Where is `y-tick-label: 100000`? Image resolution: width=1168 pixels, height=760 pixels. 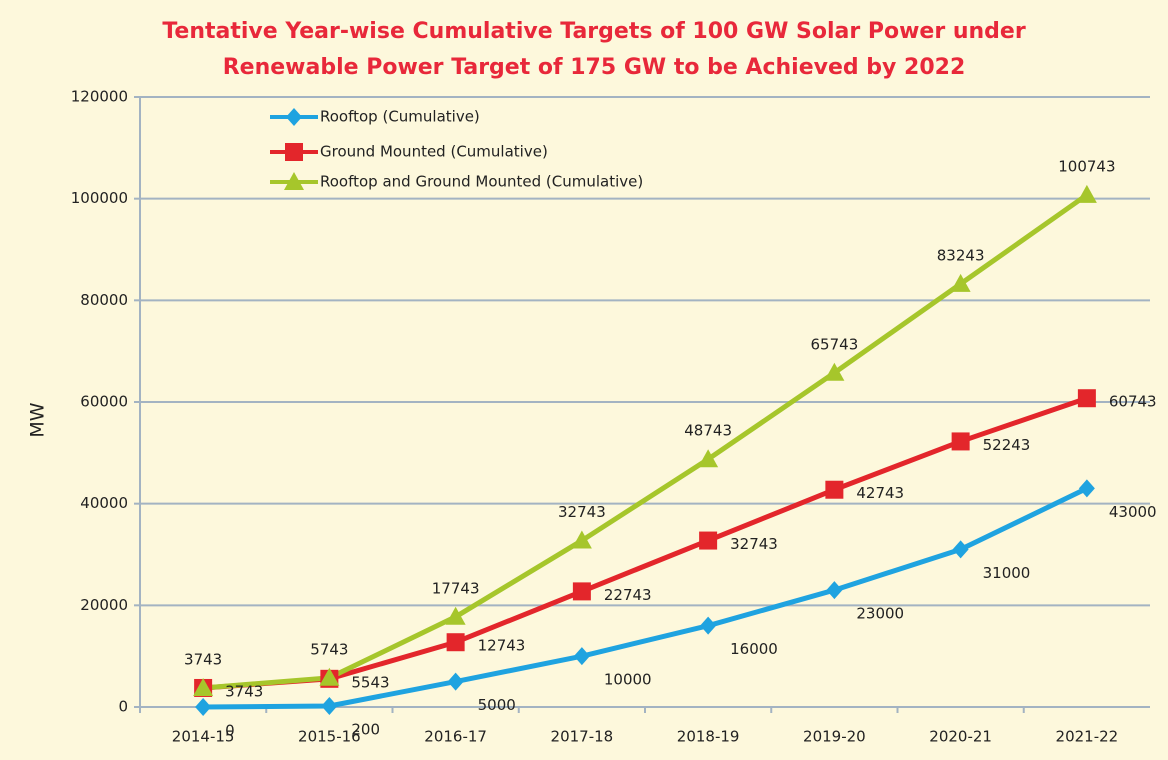
y-tick-label: 100000 is located at coordinates (99, 198).